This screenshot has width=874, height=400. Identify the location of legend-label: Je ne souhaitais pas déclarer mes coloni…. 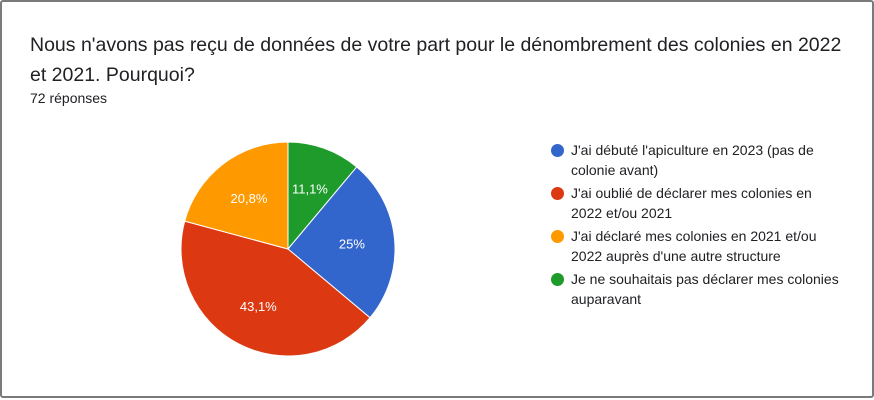
(705, 289).